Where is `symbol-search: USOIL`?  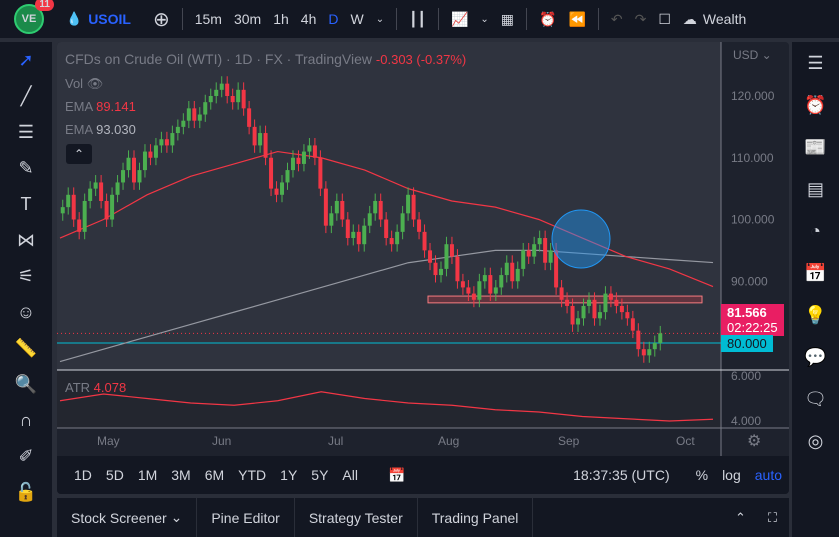
symbol-search: USOIL is located at coordinates (109, 19).